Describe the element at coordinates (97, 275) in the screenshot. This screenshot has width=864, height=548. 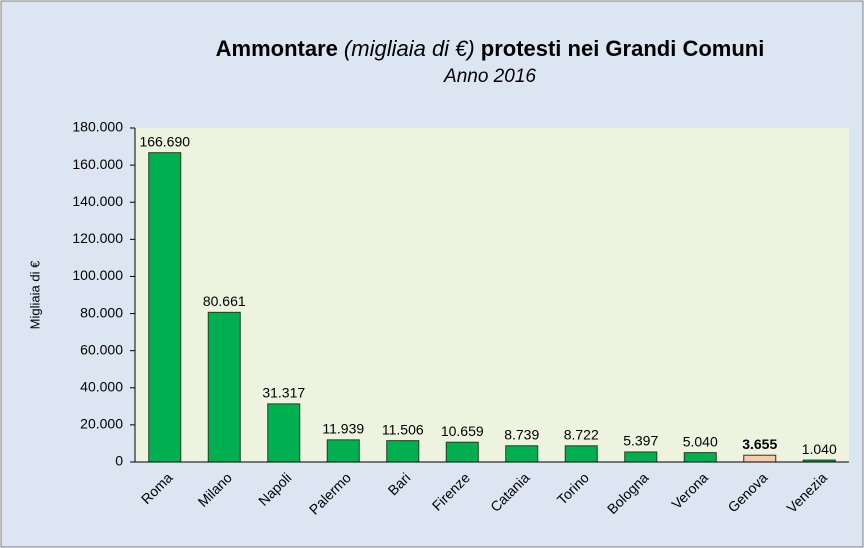
I see `y-tick-label: 100.000` at that location.